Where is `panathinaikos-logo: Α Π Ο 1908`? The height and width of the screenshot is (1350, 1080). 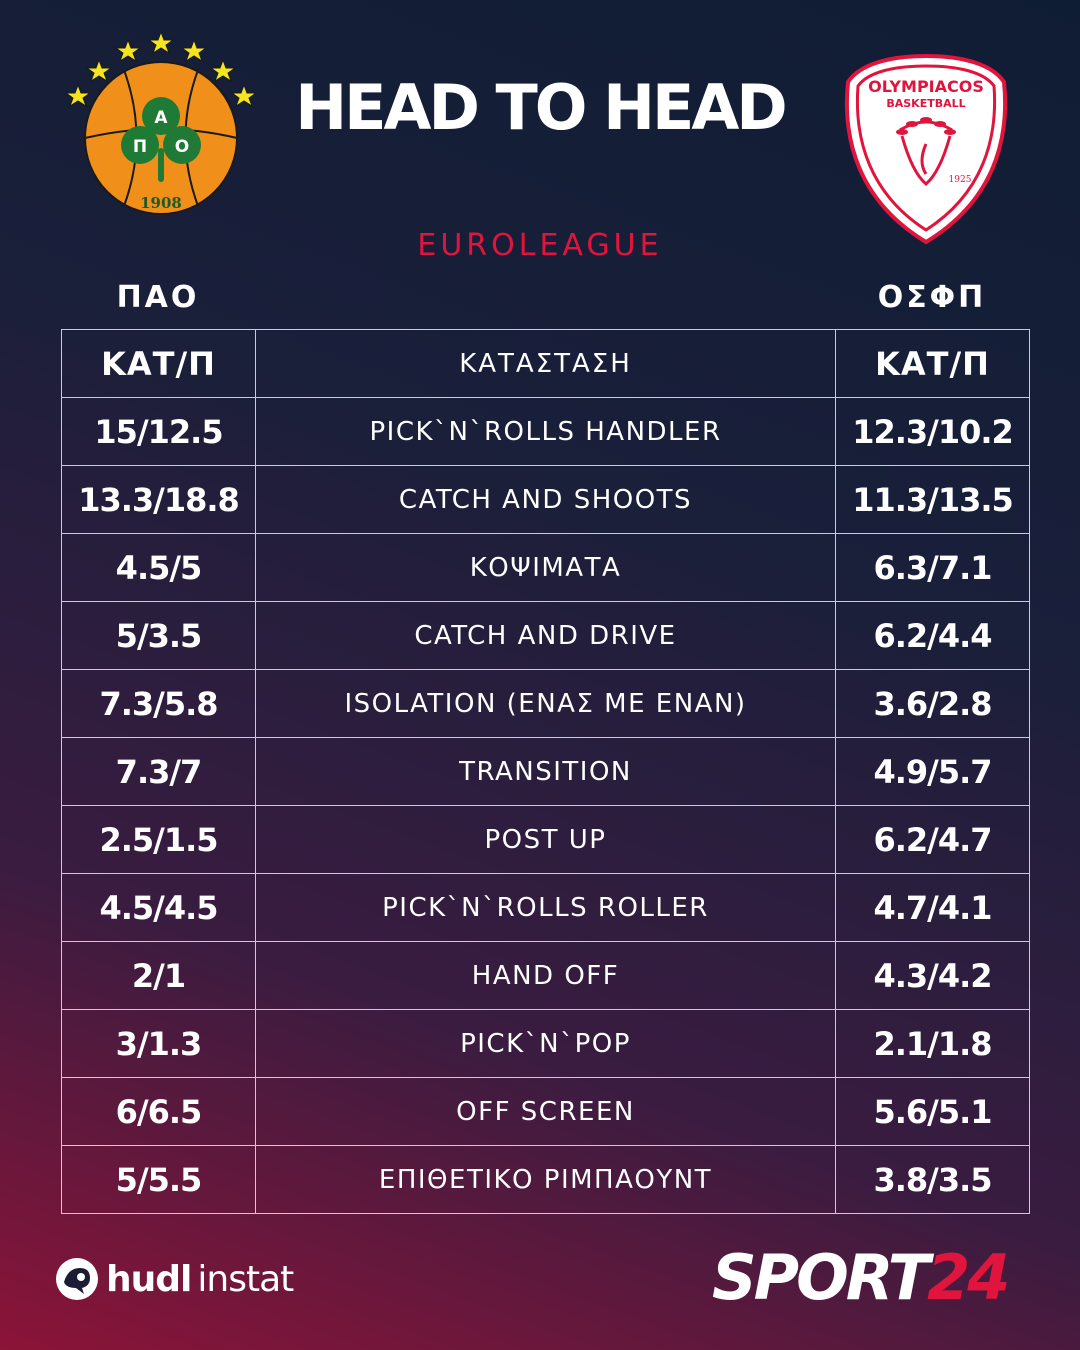 panathinaikos-logo: Α Π Ο 1908 is located at coordinates (161, 122).